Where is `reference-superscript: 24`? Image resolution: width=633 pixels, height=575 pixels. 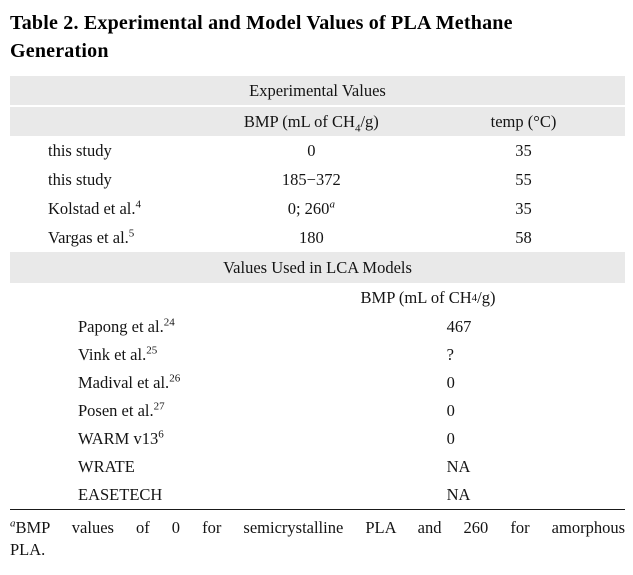
reference-superscript: 24 is located at coordinates (169, 322).